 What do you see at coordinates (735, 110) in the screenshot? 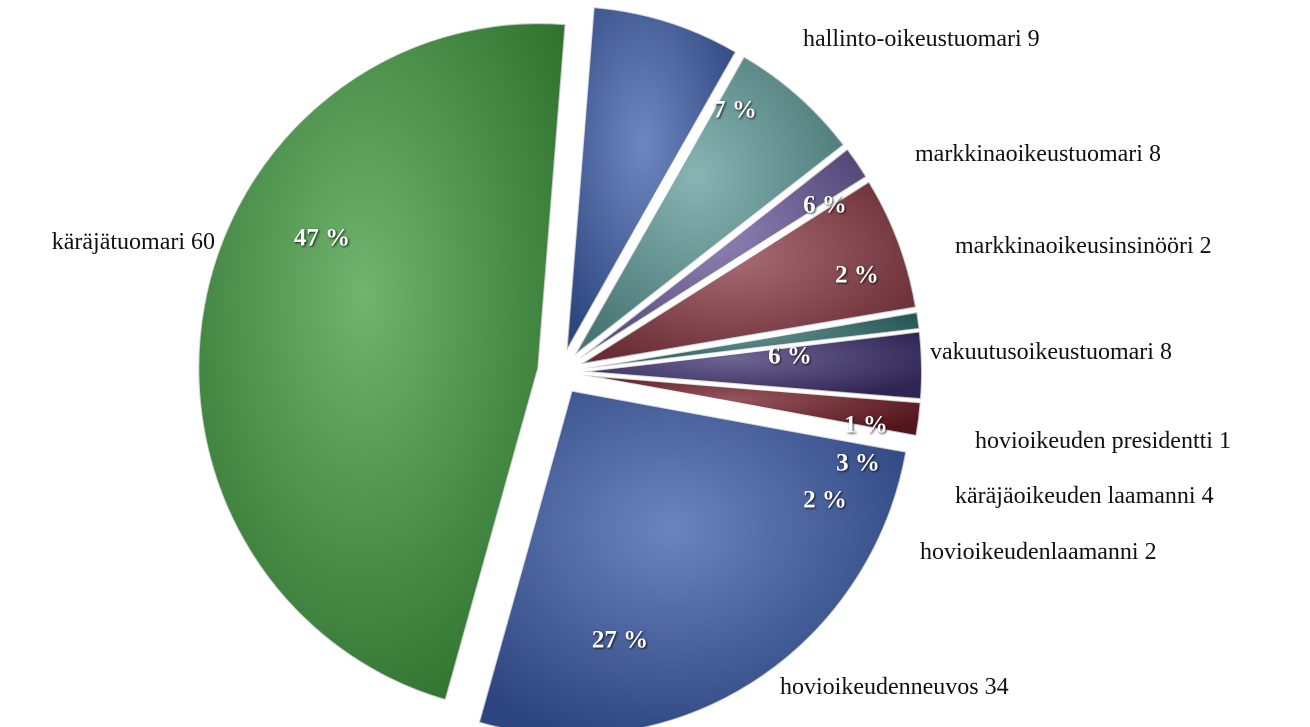
I see `percent-label: 7 %` at bounding box center [735, 110].